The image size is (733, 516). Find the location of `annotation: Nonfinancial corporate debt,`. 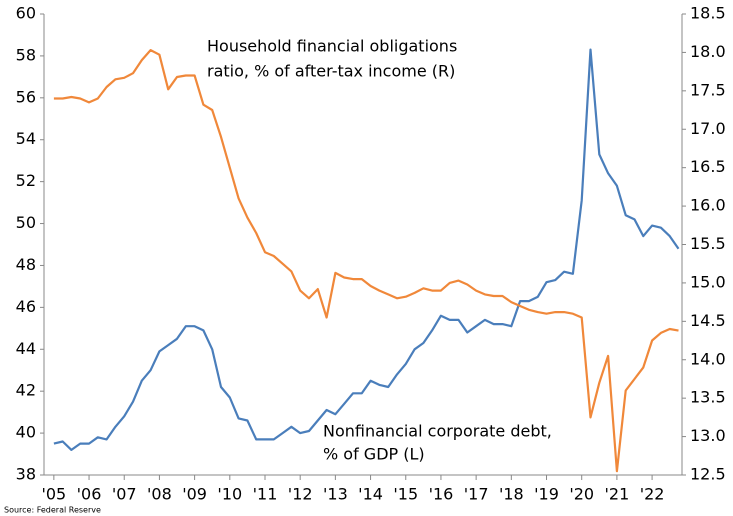

annotation: Nonfinancial corporate debt, is located at coordinates (437, 431).